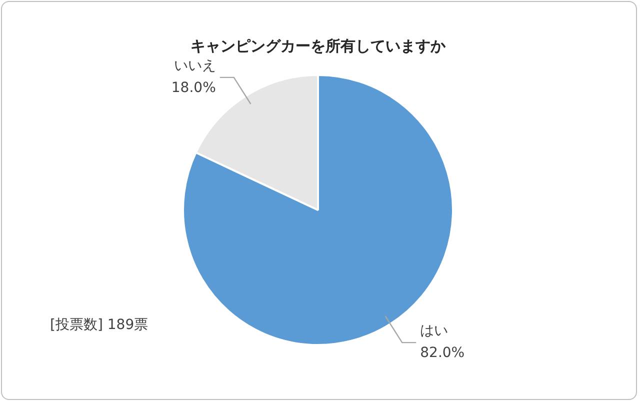 This screenshot has height=403, width=640. Describe the element at coordinates (195, 66) in the screenshot. I see `slice-label: いいえ` at that location.